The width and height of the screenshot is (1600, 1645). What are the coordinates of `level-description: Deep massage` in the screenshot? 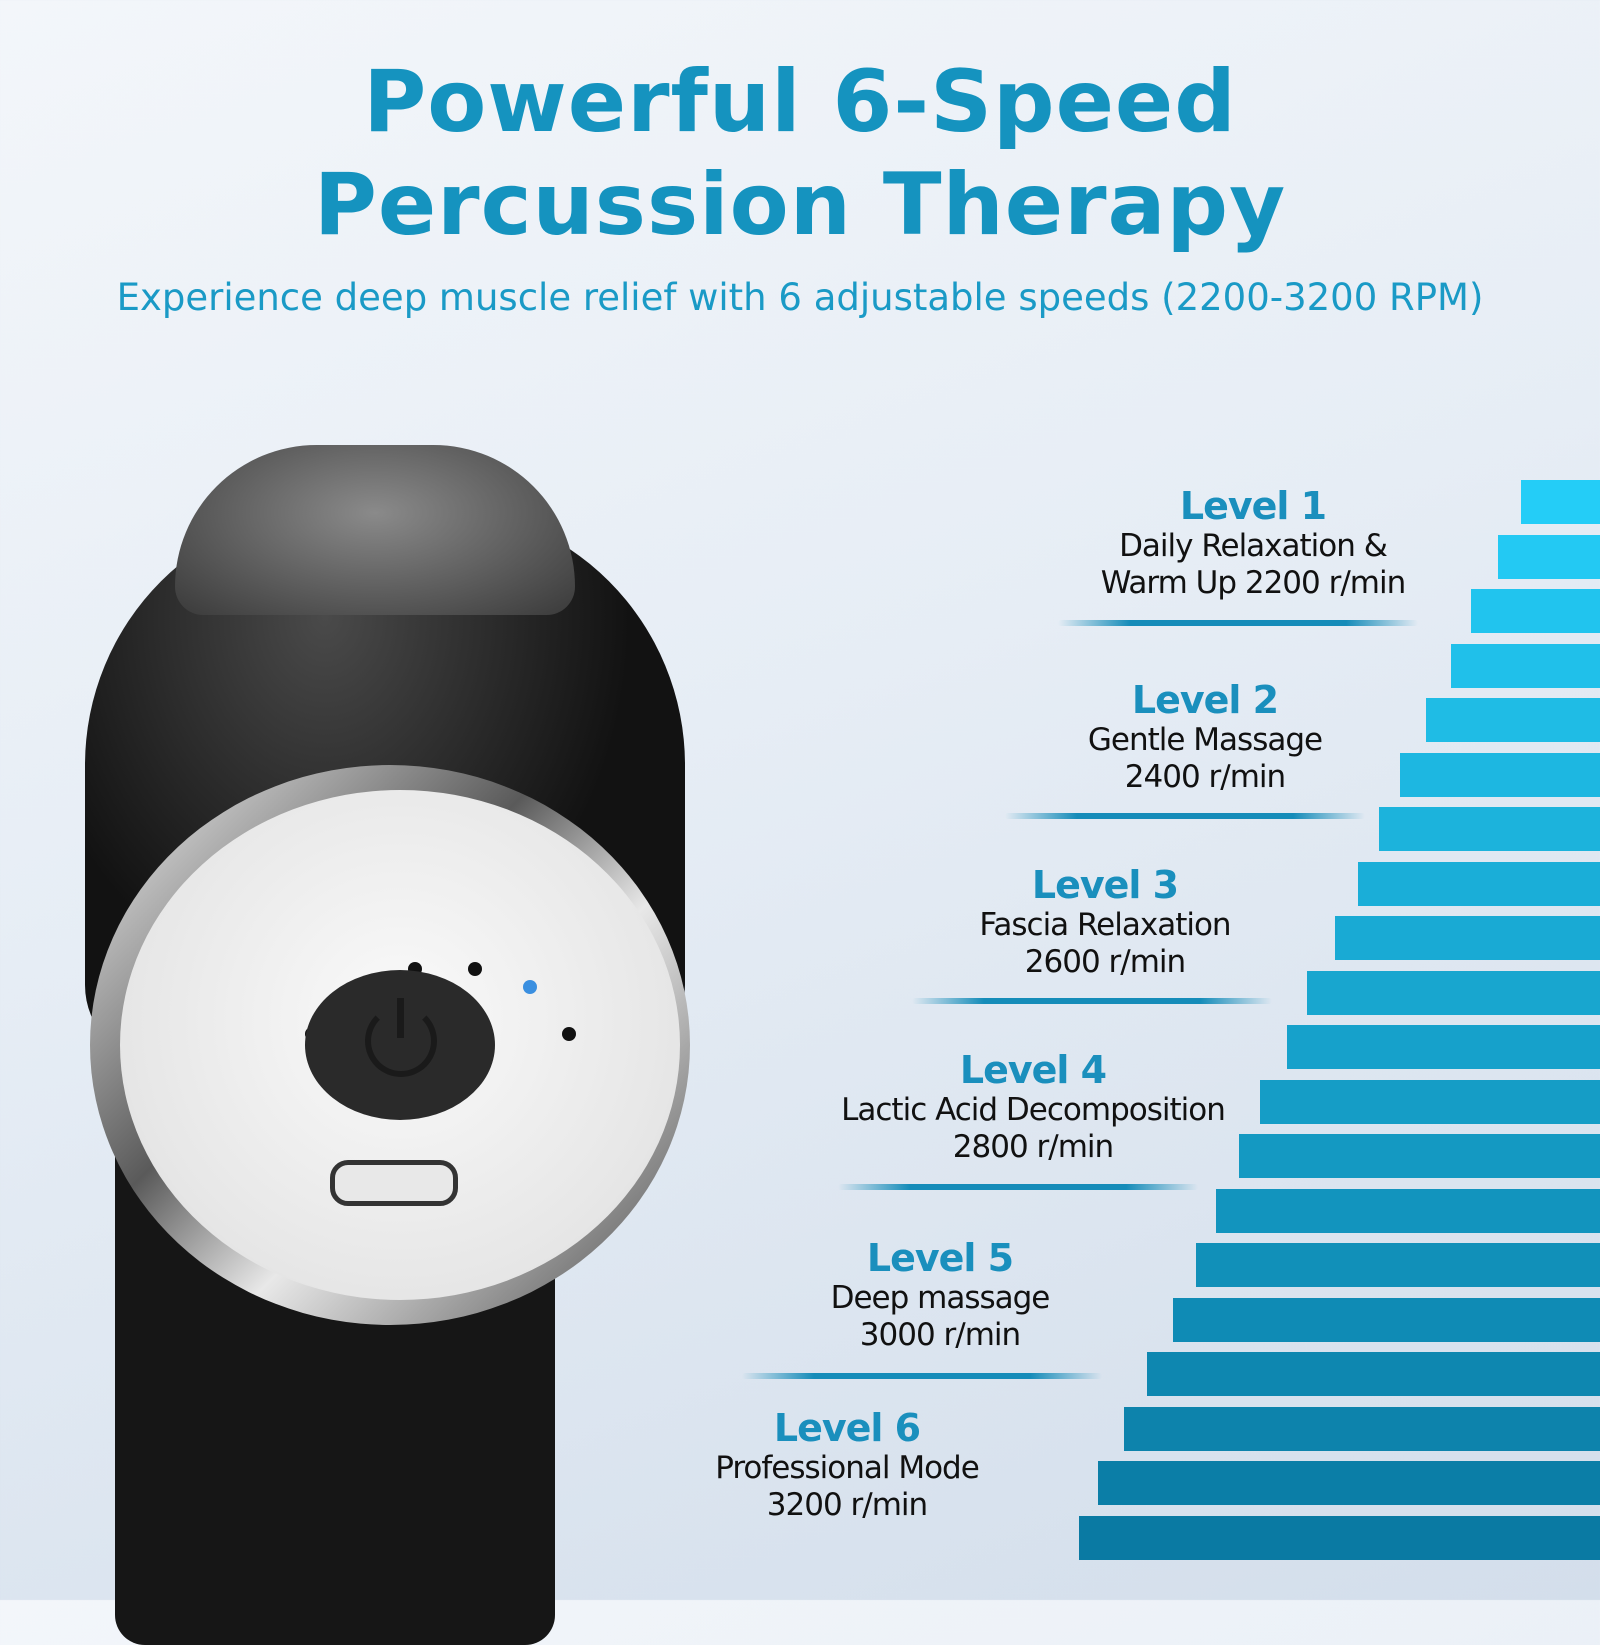 It's located at (940, 1298).